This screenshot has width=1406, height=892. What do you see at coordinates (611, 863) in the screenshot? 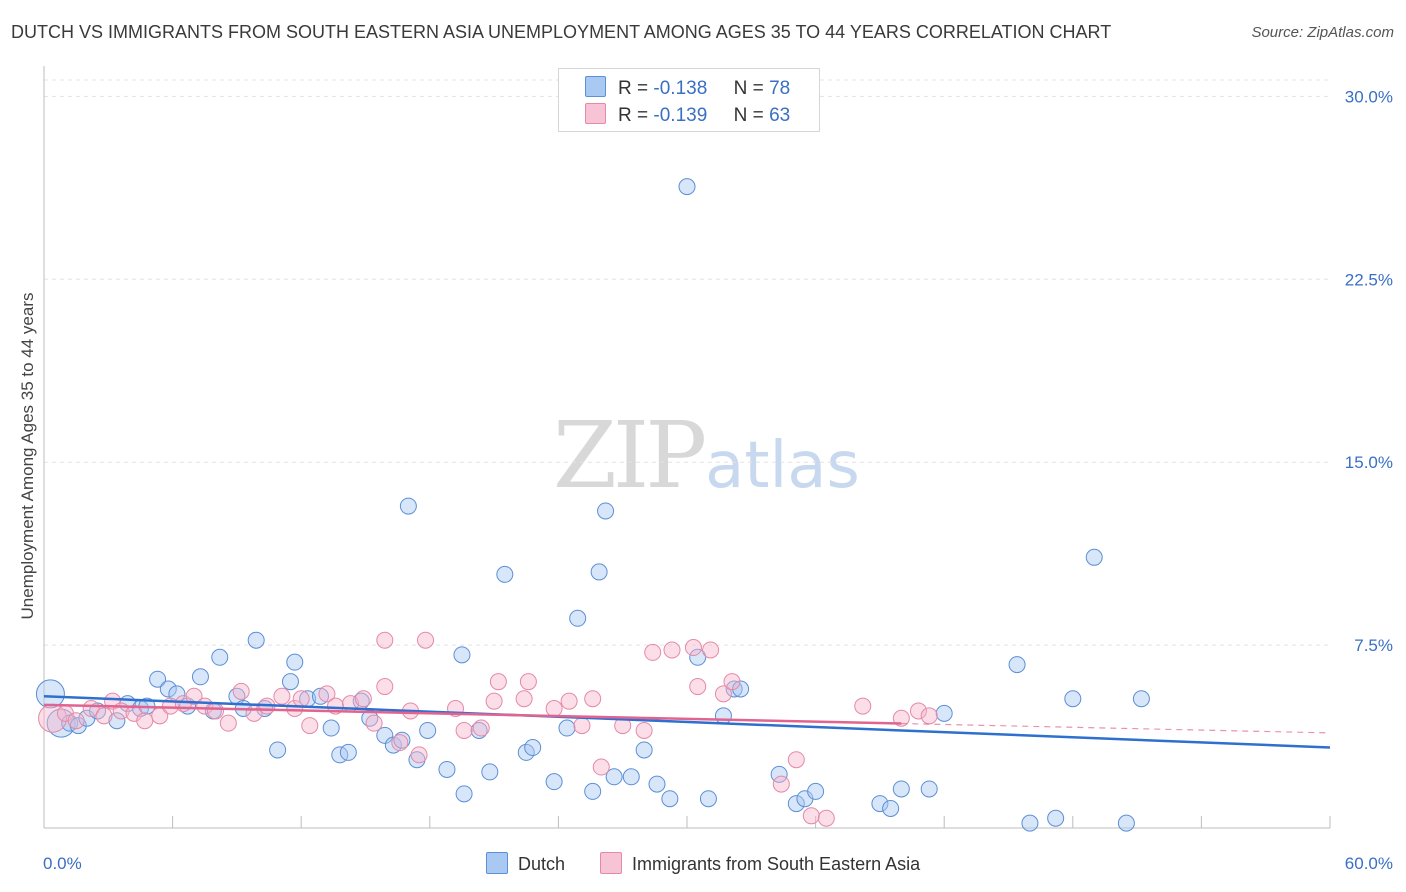
I see `bottom-immigrants-swatch` at bounding box center [611, 863].